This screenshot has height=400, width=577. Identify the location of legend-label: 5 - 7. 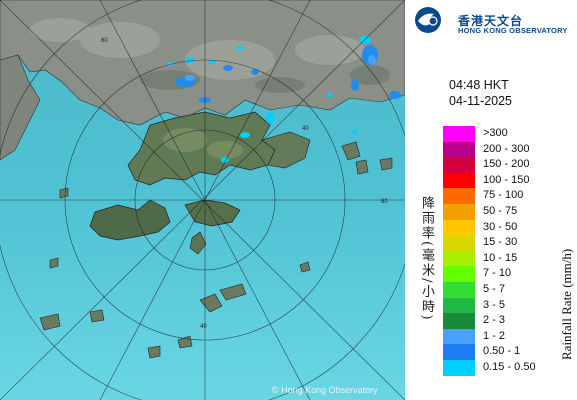
(494, 288).